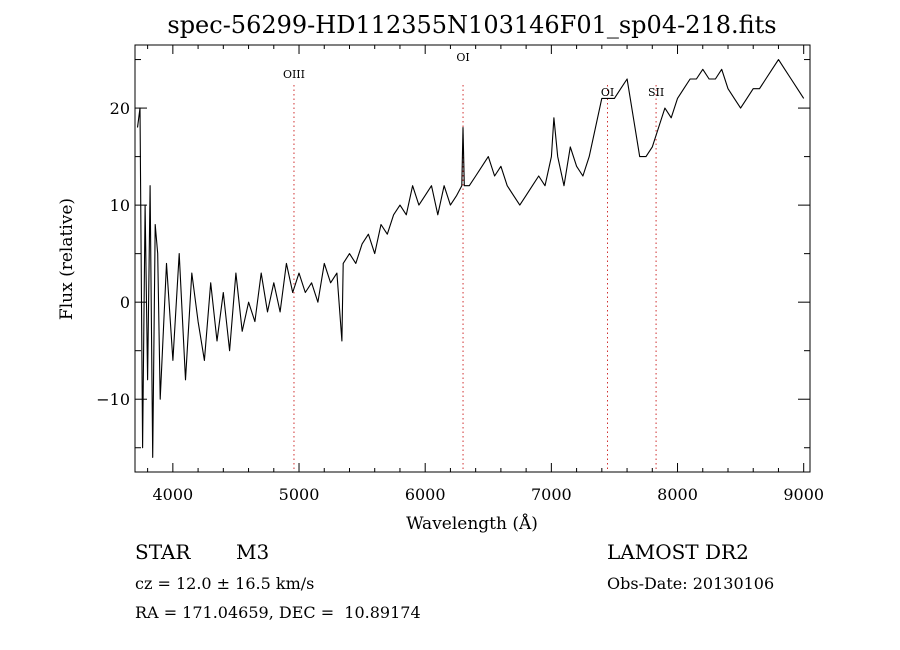 This screenshot has width=900, height=650. What do you see at coordinates (551, 494) in the screenshot?
I see `x-tick-label: 7000` at bounding box center [551, 494].